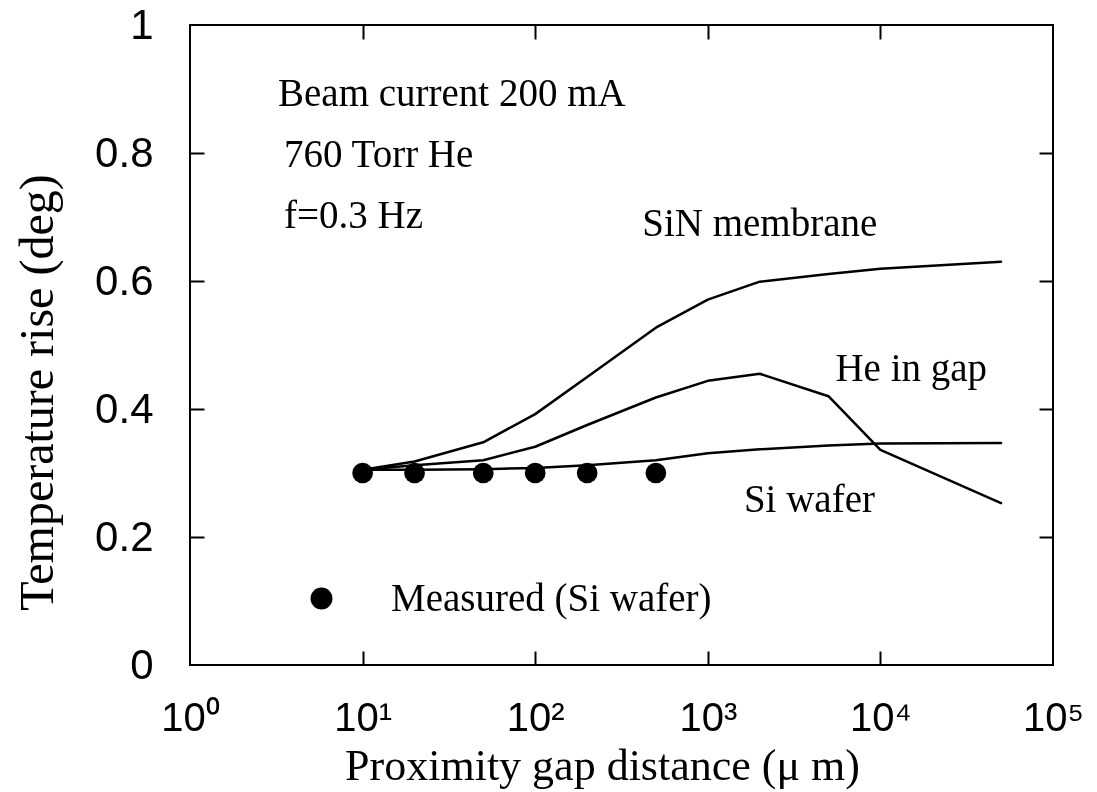 The image size is (1097, 792). Describe the element at coordinates (760, 222) in the screenshot. I see `series-label: SiN membrane` at that location.